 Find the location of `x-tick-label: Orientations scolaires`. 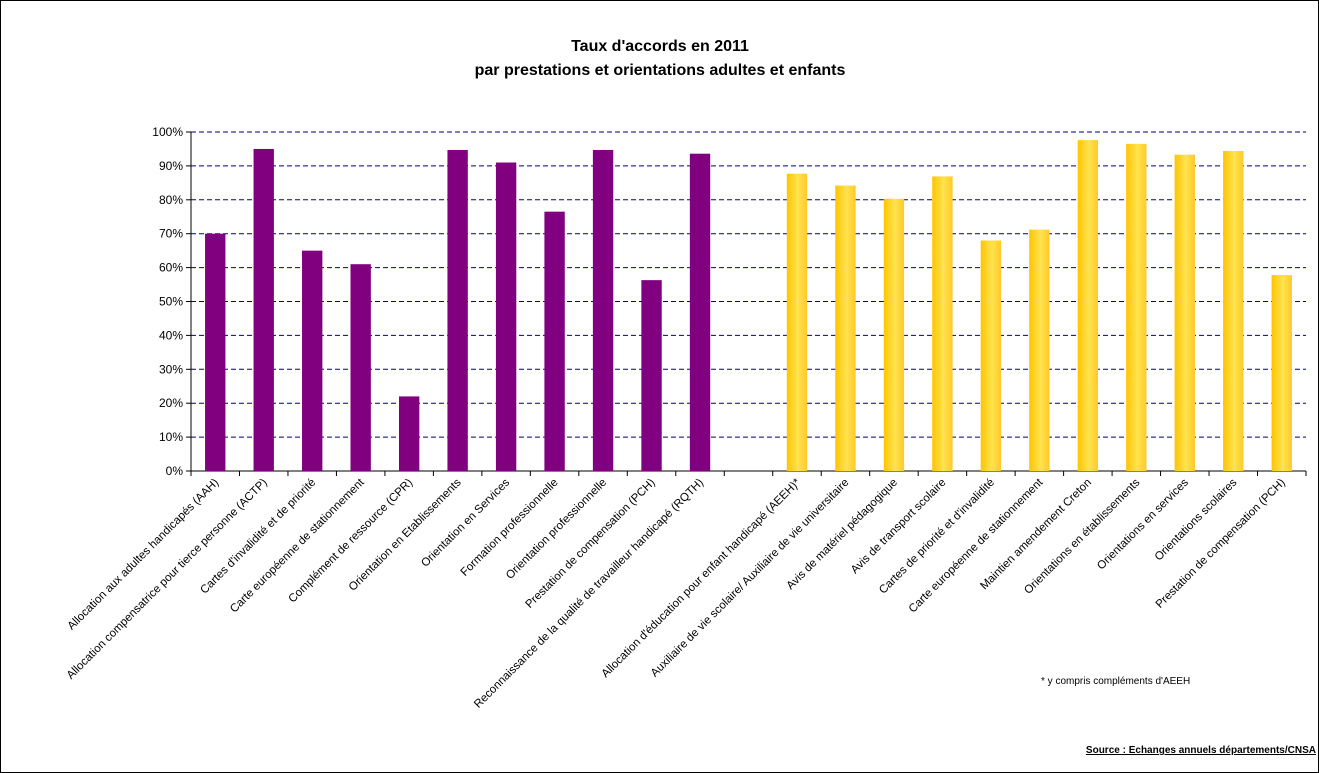

x-tick-label: Orientations scolaires is located at coordinates (1196, 519).